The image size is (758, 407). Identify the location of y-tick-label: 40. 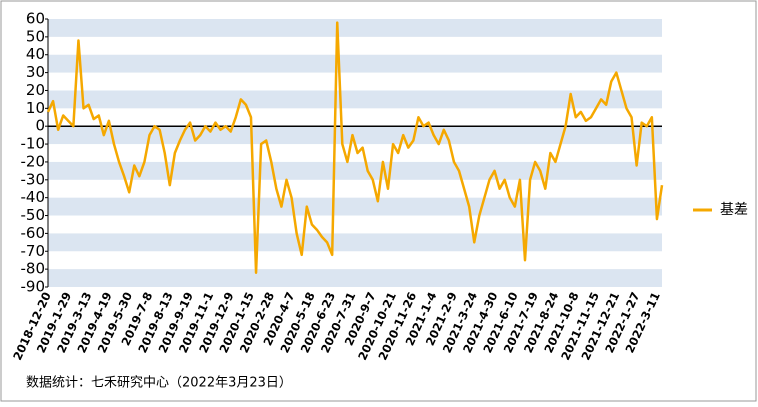
(35, 54).